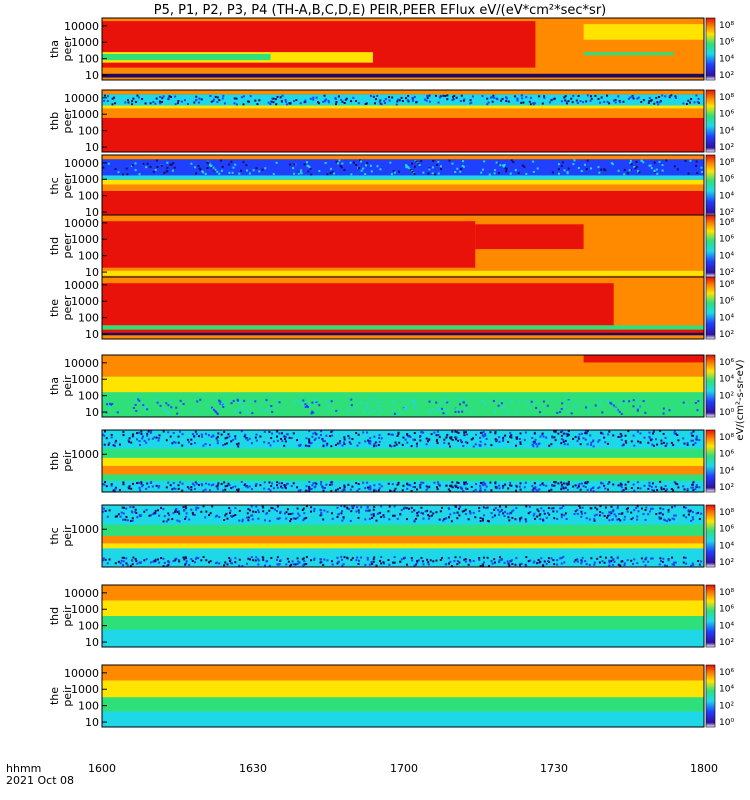 The image size is (750, 800). What do you see at coordinates (81, 363) in the screenshot?
I see `y-tick-label: 10000` at bounding box center [81, 363].